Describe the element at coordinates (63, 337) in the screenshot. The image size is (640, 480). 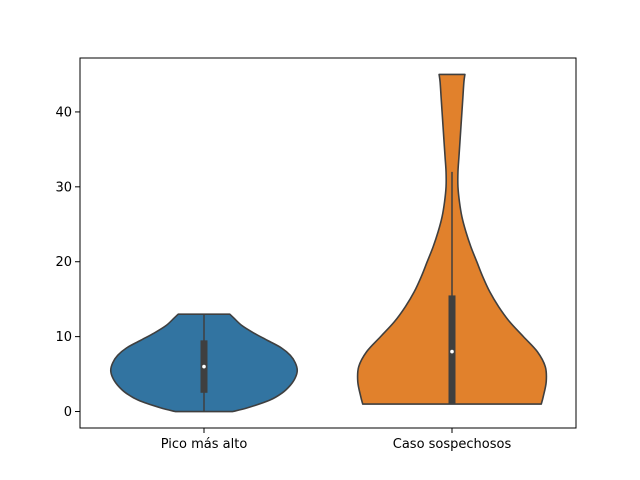
I see `y-tick-label-10: 10` at that location.